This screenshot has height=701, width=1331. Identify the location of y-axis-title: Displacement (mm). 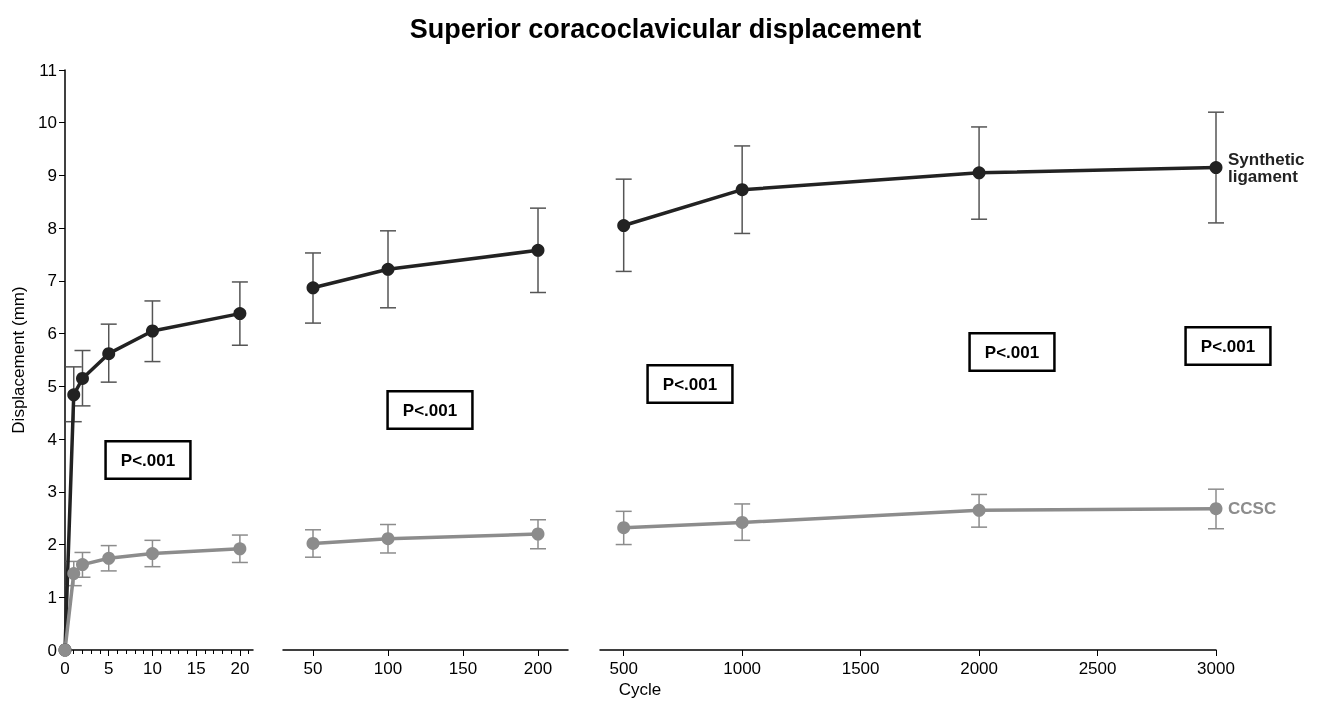
(19, 360).